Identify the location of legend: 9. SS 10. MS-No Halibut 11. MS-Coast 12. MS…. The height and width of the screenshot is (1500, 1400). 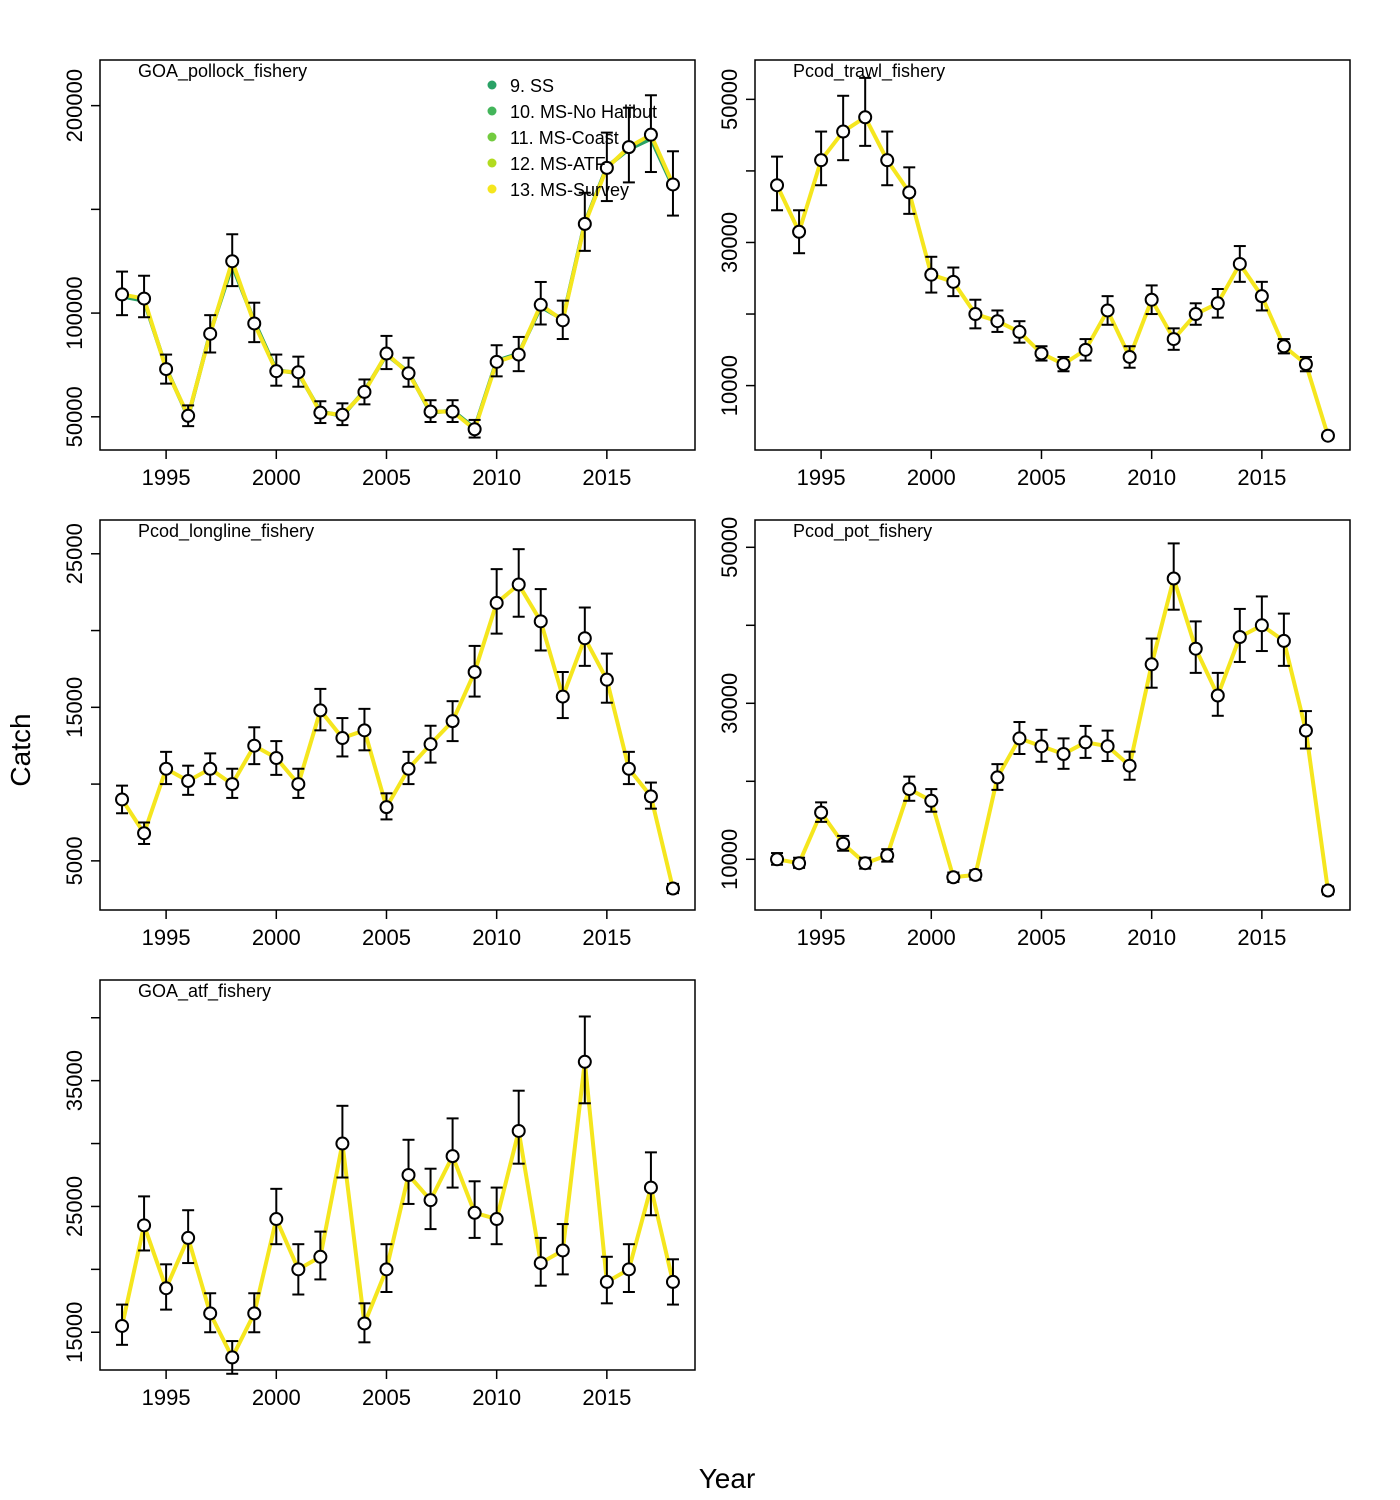
(572, 138).